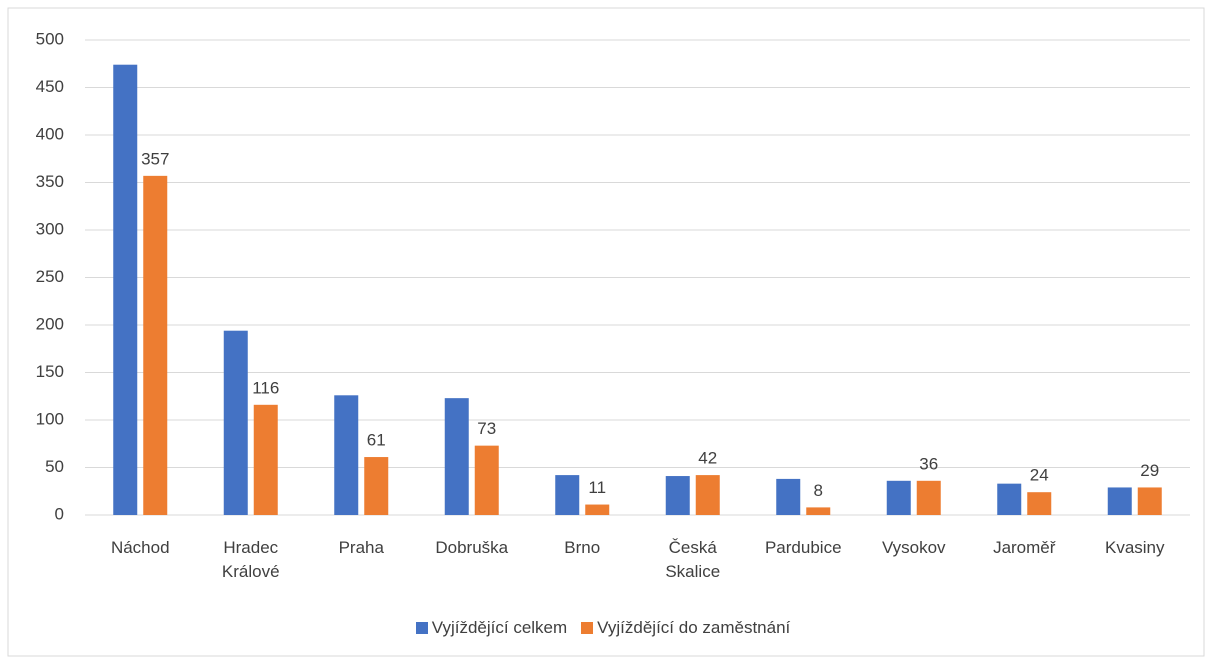 The image size is (1206, 658). I want to click on legend-item: Vyjíždějící do zaměstnání, so click(685, 628).